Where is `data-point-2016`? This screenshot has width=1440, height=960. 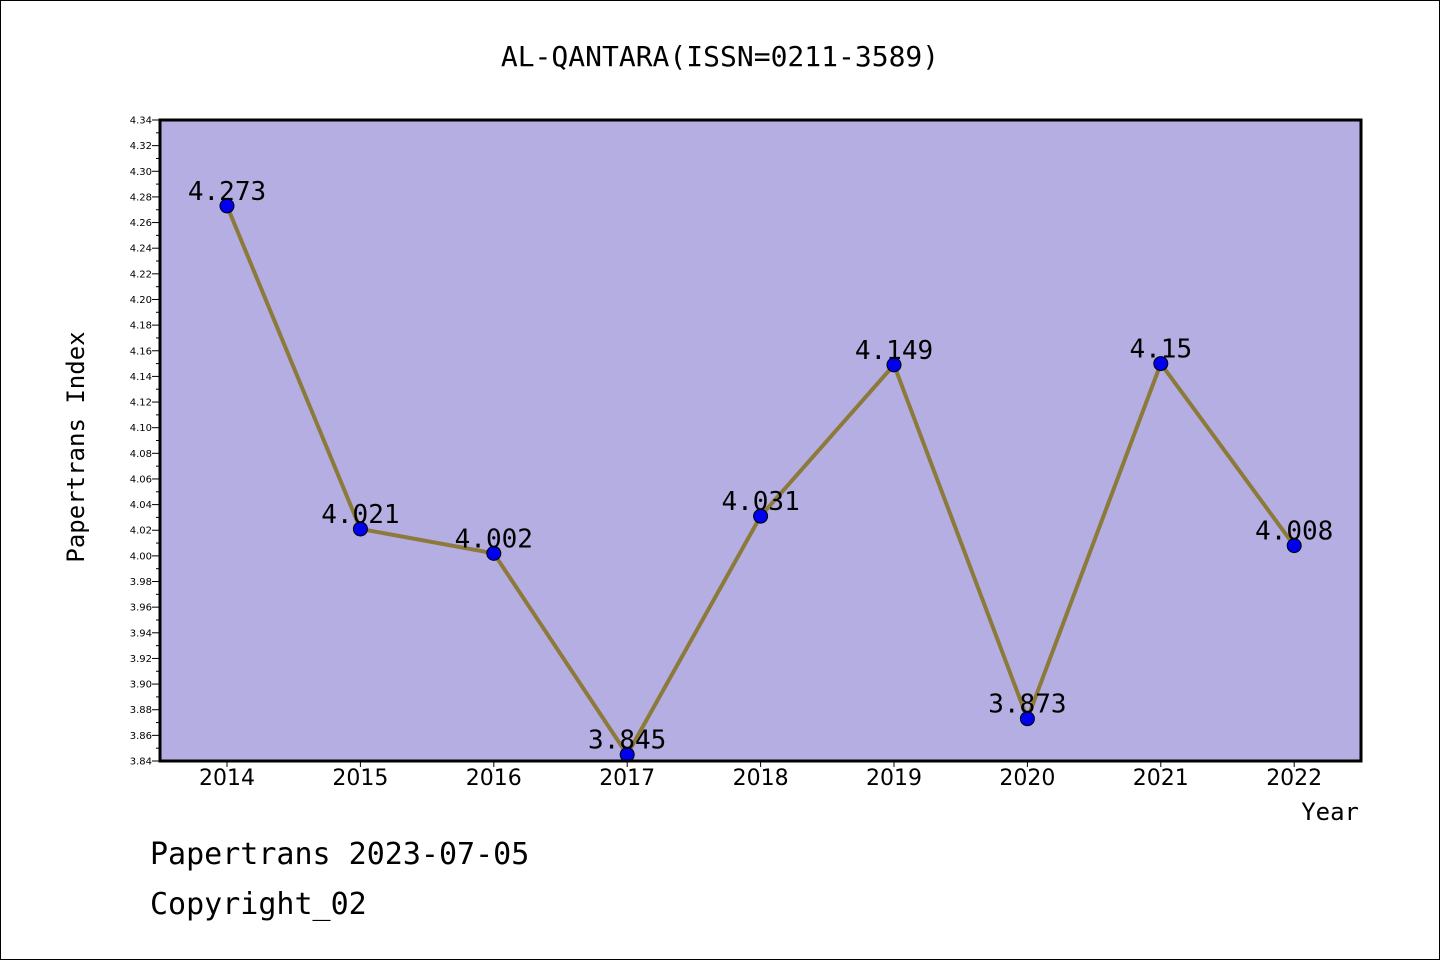 data-point-2016 is located at coordinates (494, 553).